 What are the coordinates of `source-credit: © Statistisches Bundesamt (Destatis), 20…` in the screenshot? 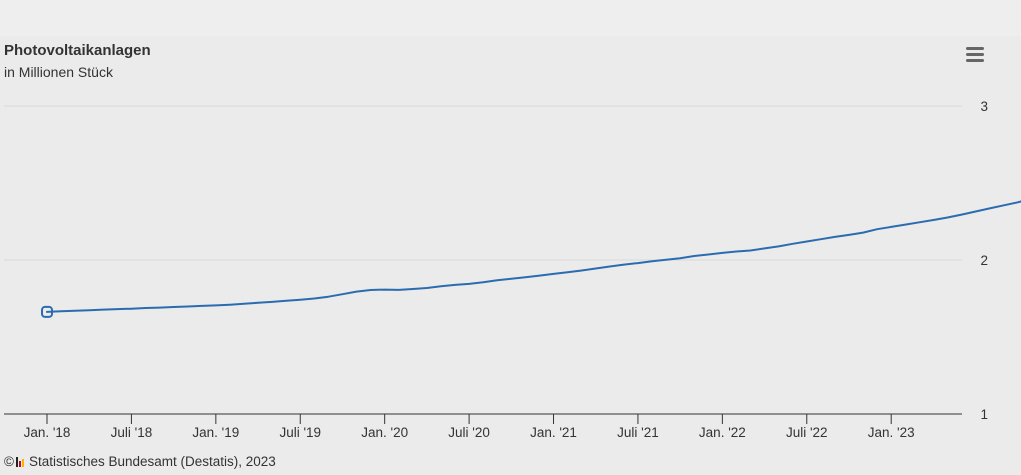 It's located at (140, 461).